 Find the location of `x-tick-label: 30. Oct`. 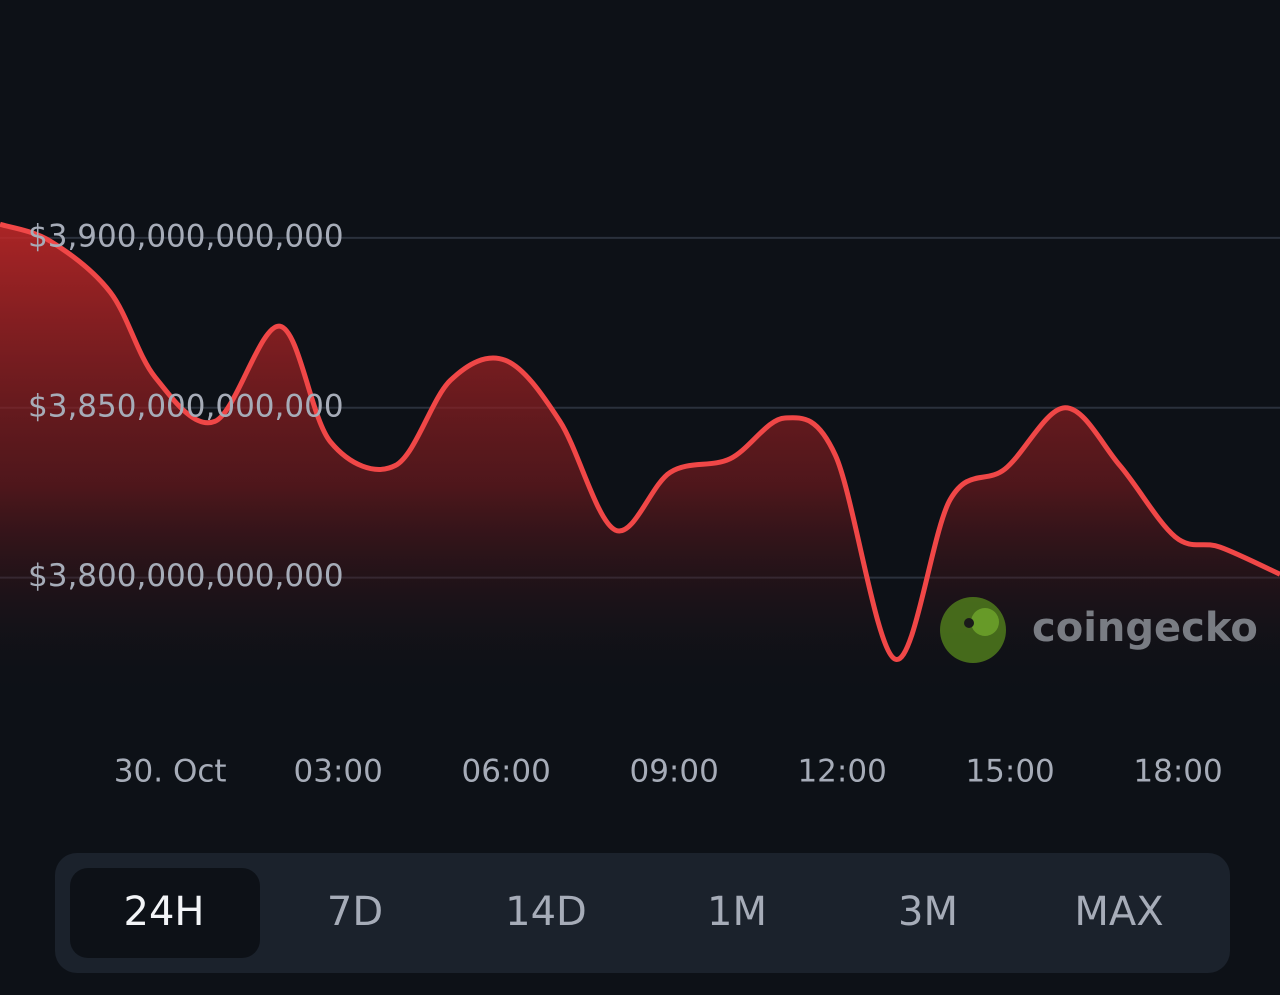

x-tick-label: 30. Oct is located at coordinates (170, 772).